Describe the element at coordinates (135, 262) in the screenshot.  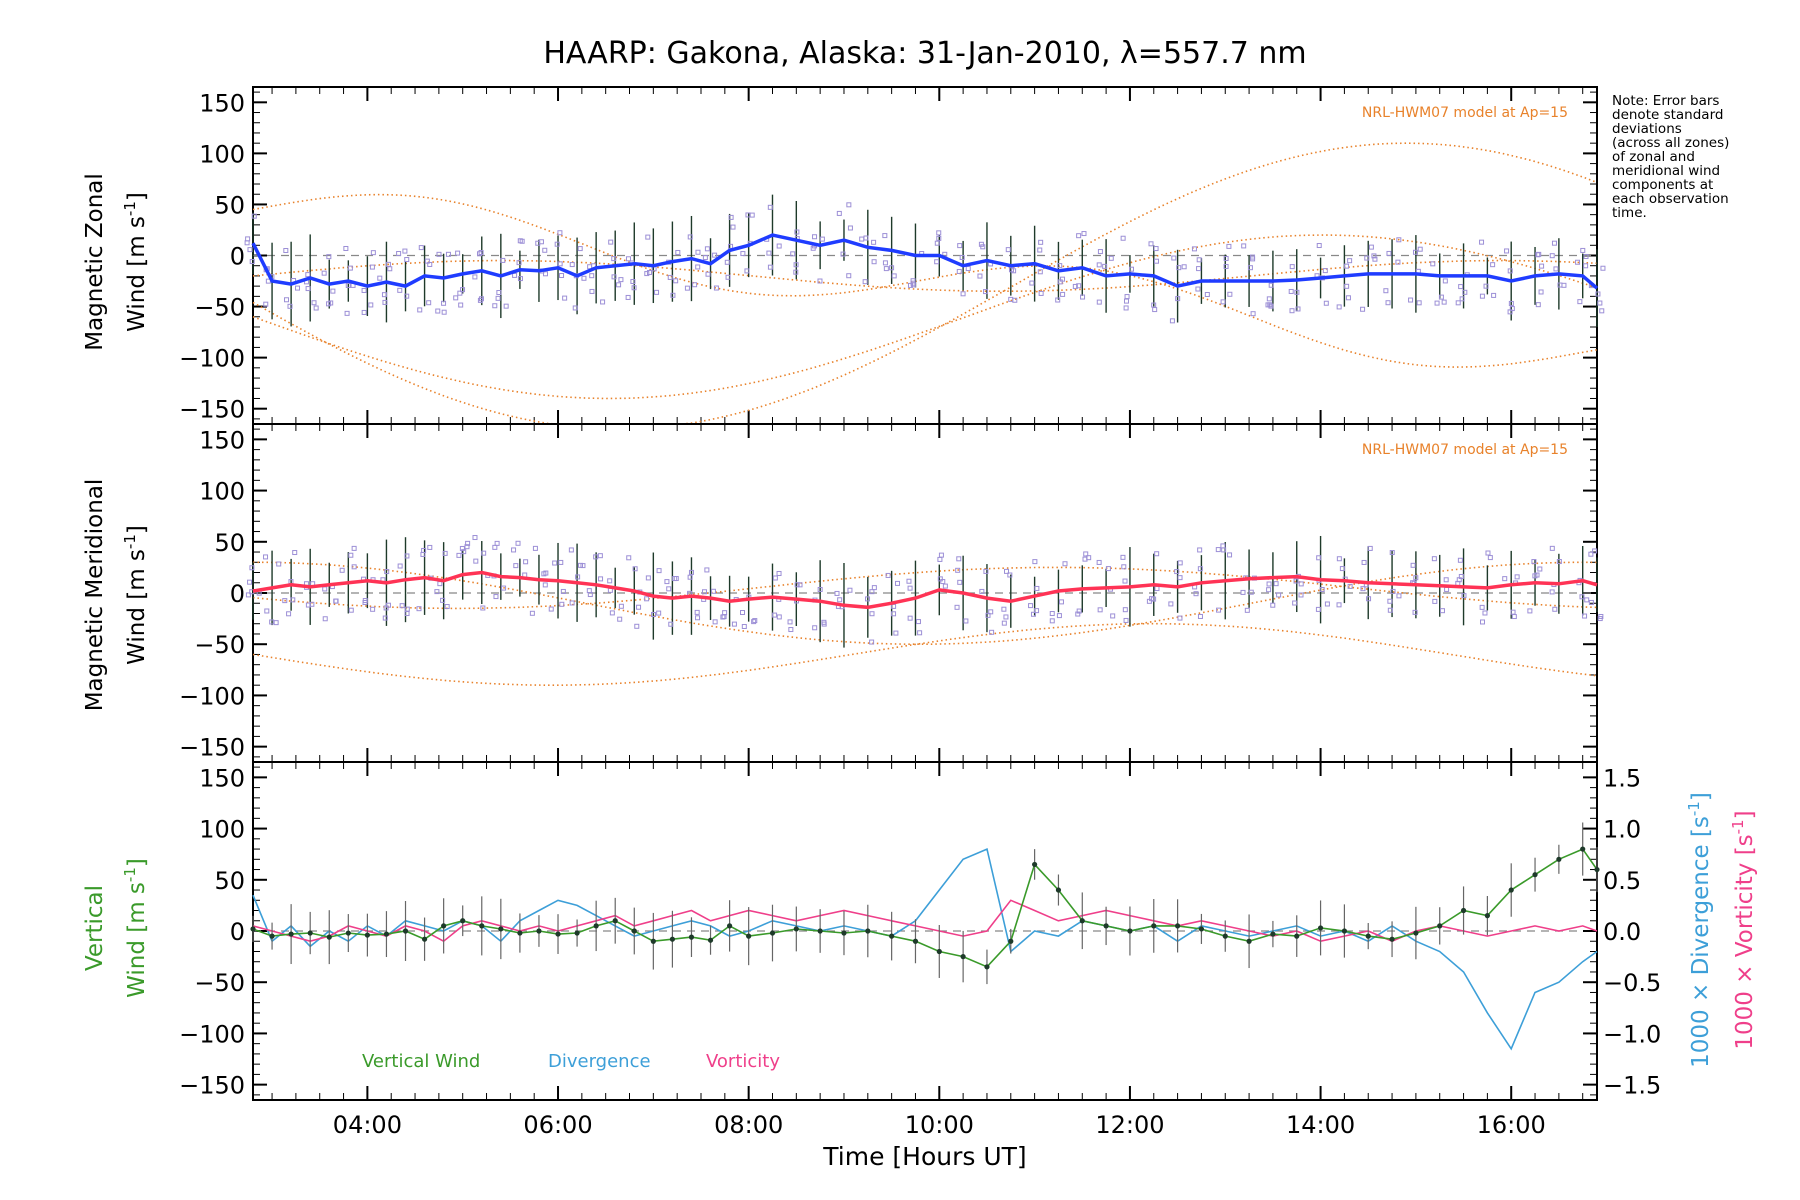
I see `zonal-y-label-line2: Wind [m s-1]` at that location.